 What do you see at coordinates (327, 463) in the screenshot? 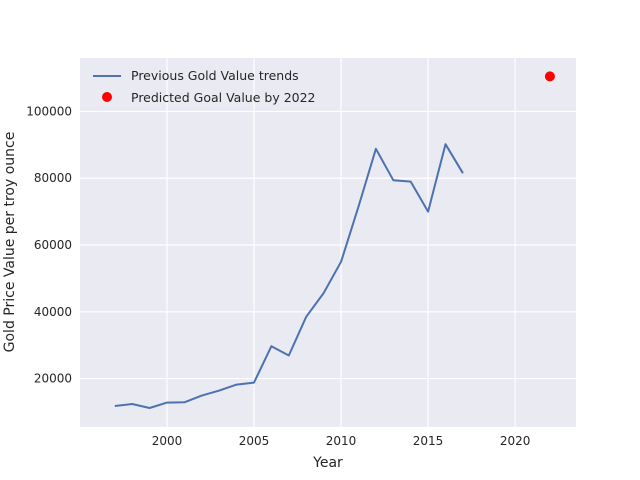
I see `x-axis-label: Year` at bounding box center [327, 463].